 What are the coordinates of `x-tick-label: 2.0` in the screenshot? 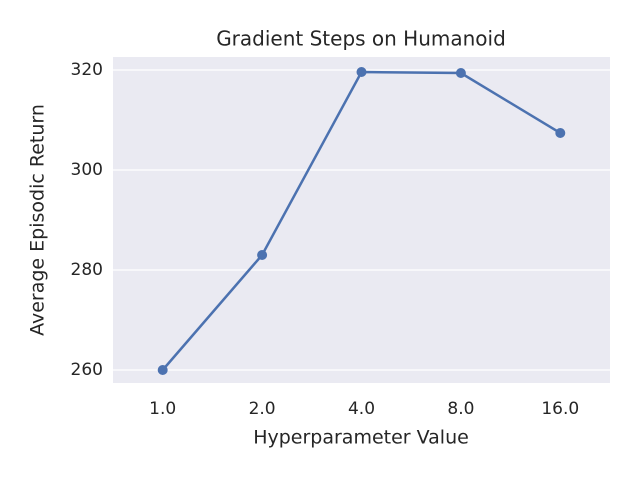 It's located at (262, 409).